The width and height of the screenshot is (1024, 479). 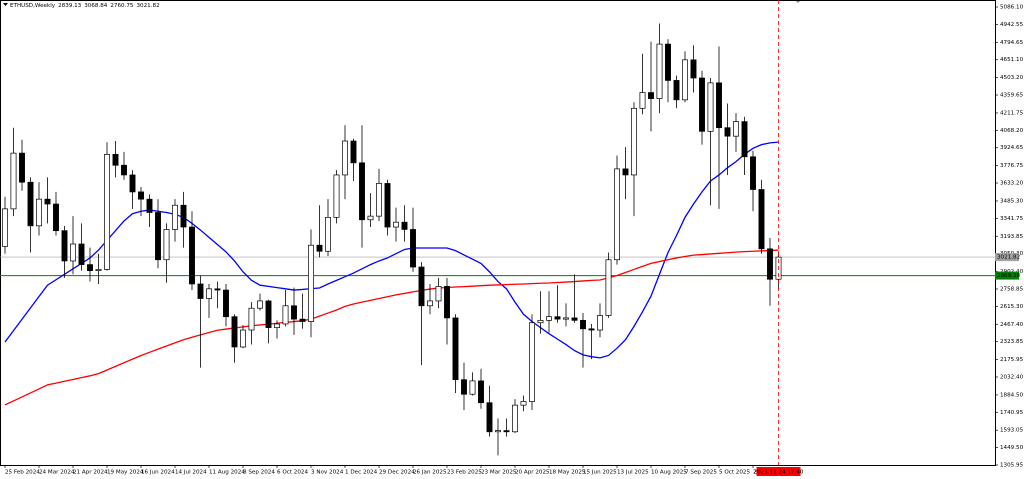 What do you see at coordinates (1012, 166) in the screenshot?
I see `y-tick-label: 3776.75` at bounding box center [1012, 166].